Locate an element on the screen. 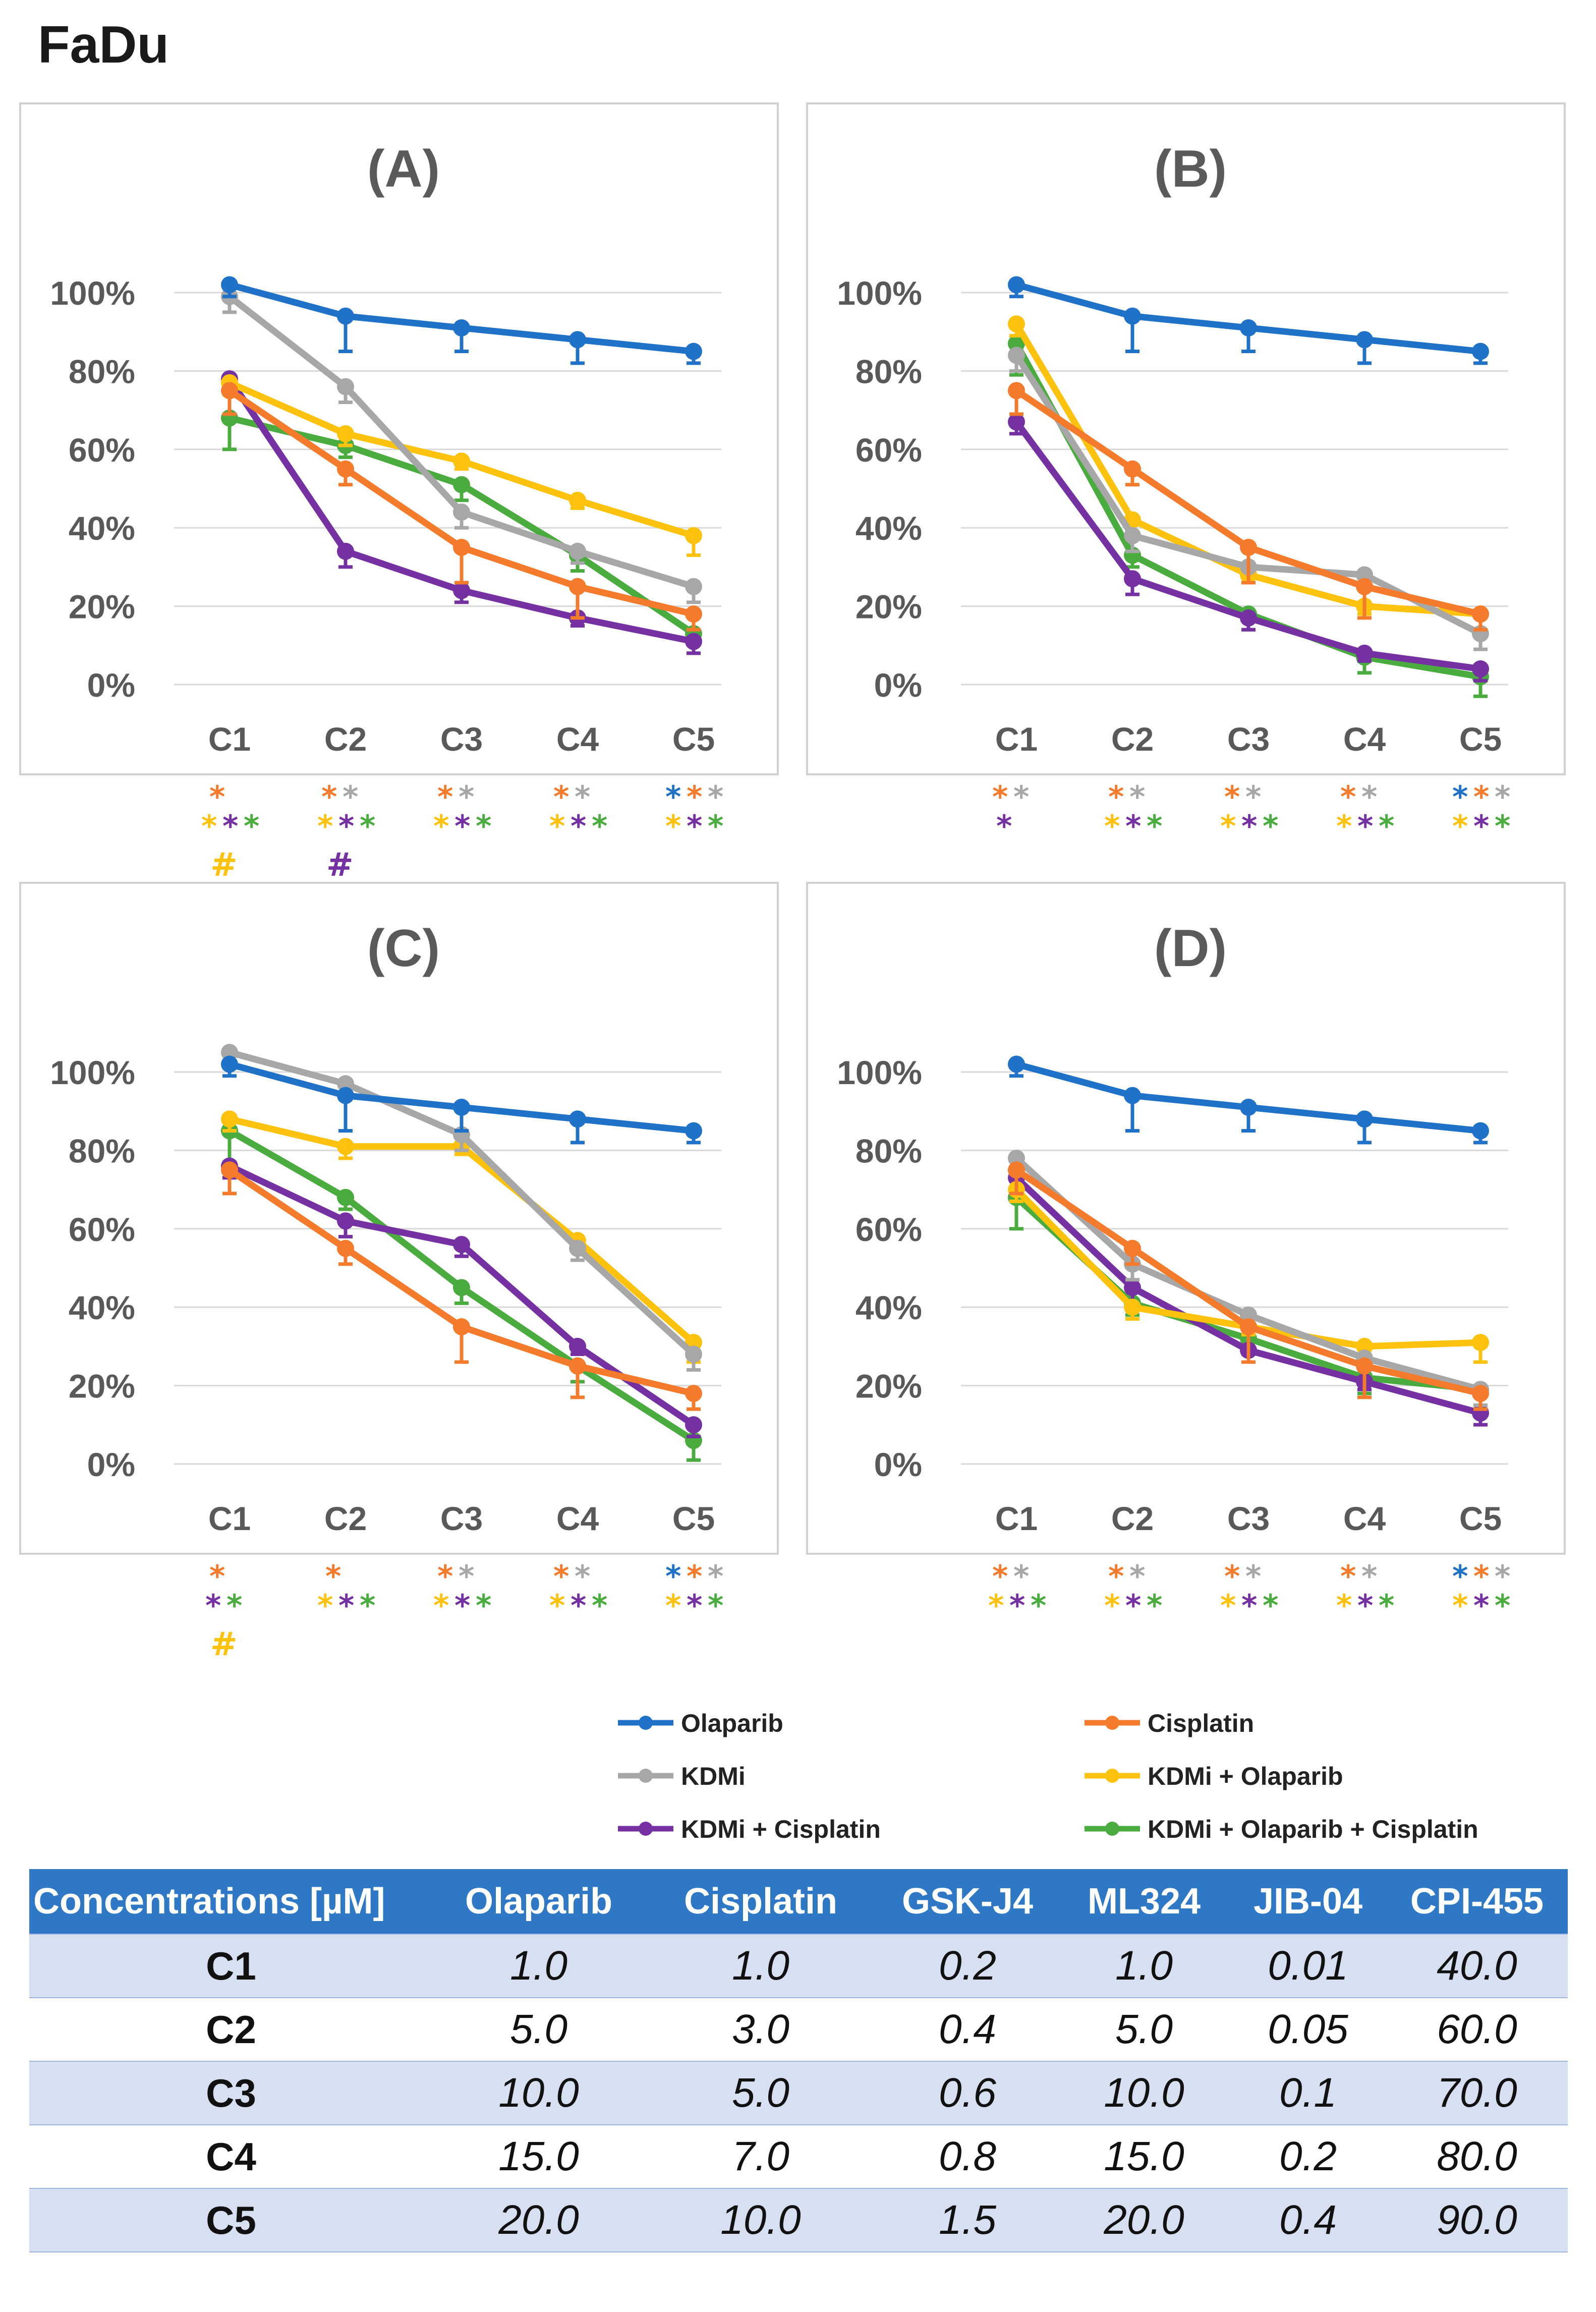 Image resolution: width=1596 pixels, height=2312 pixels. table-header-cell: Cisplatin is located at coordinates (761, 1901).